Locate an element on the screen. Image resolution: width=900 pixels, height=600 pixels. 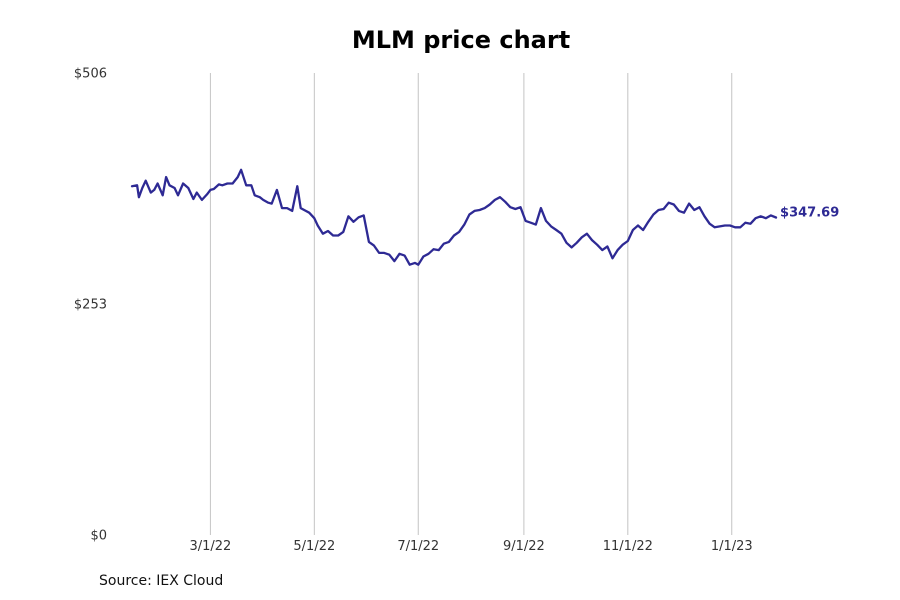
price-series-line is located at coordinates (454, 217).